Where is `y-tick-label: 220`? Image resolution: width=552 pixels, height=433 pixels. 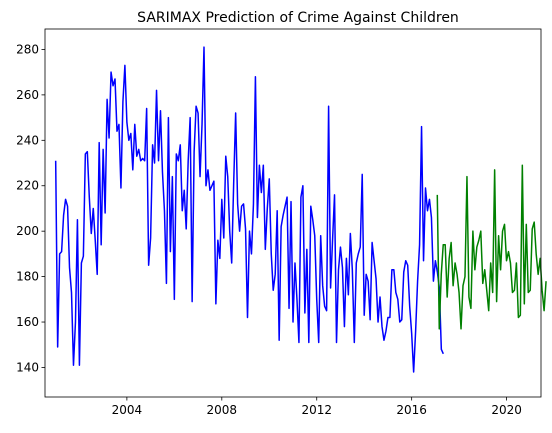 y-tick-label: 220 is located at coordinates (27, 186).